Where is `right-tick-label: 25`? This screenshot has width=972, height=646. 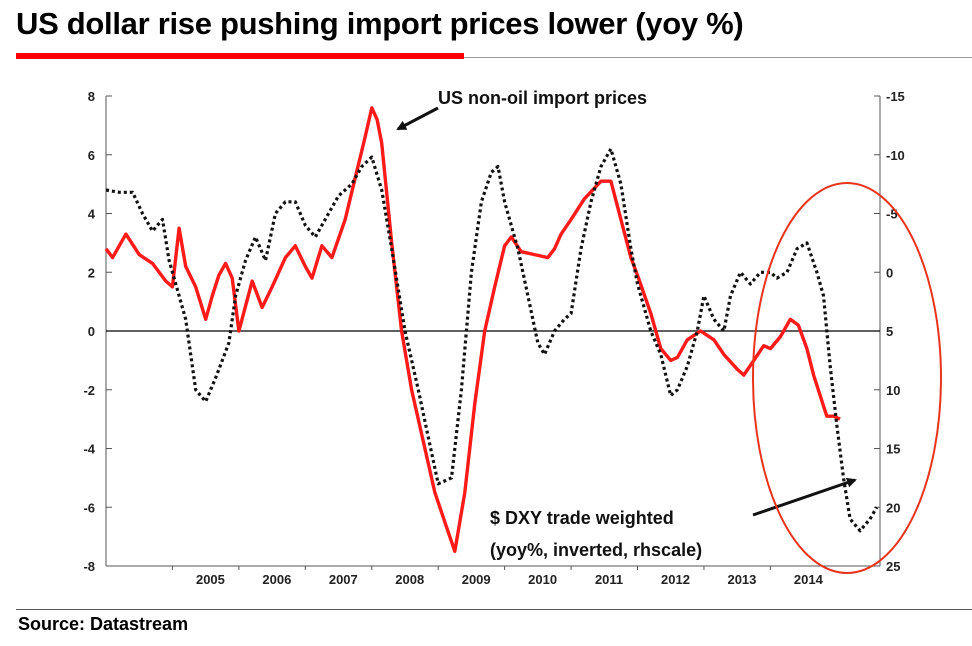
right-tick-label: 25 is located at coordinates (893, 566).